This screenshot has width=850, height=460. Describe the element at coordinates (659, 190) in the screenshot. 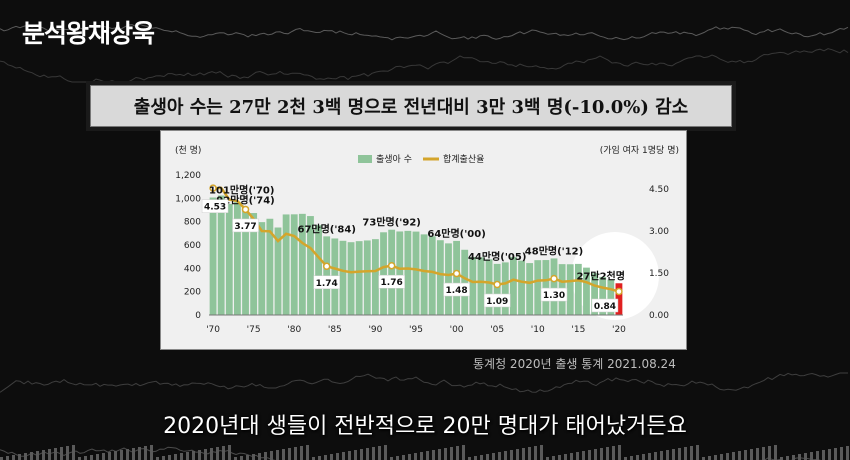

I see `right-y-tick: 4.50` at that location.